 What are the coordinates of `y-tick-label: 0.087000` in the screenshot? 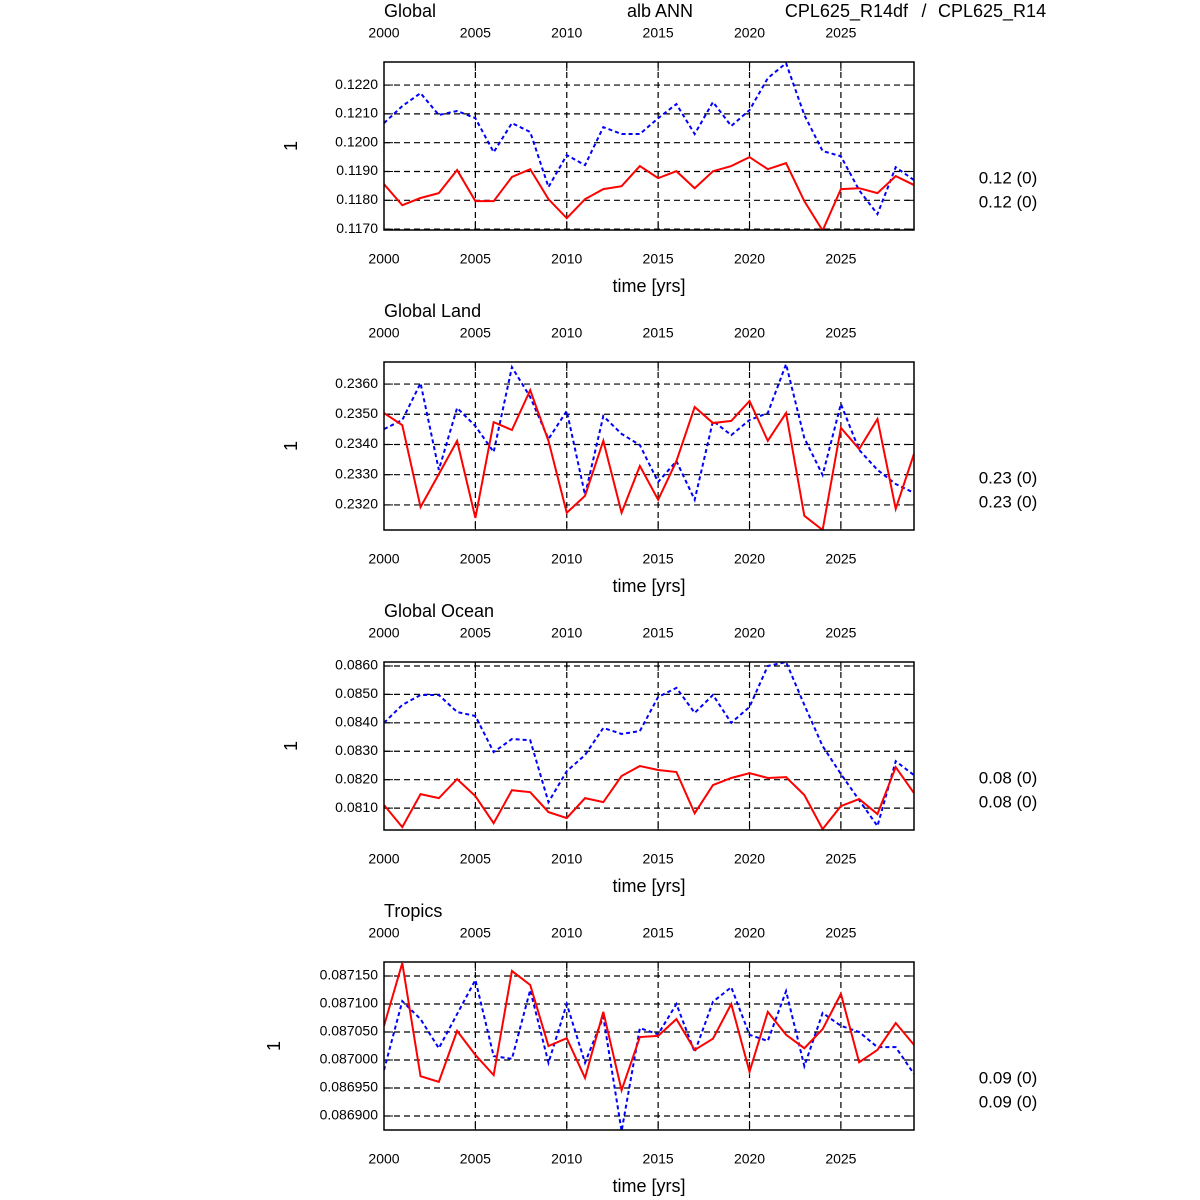 It's located at (349, 1059).